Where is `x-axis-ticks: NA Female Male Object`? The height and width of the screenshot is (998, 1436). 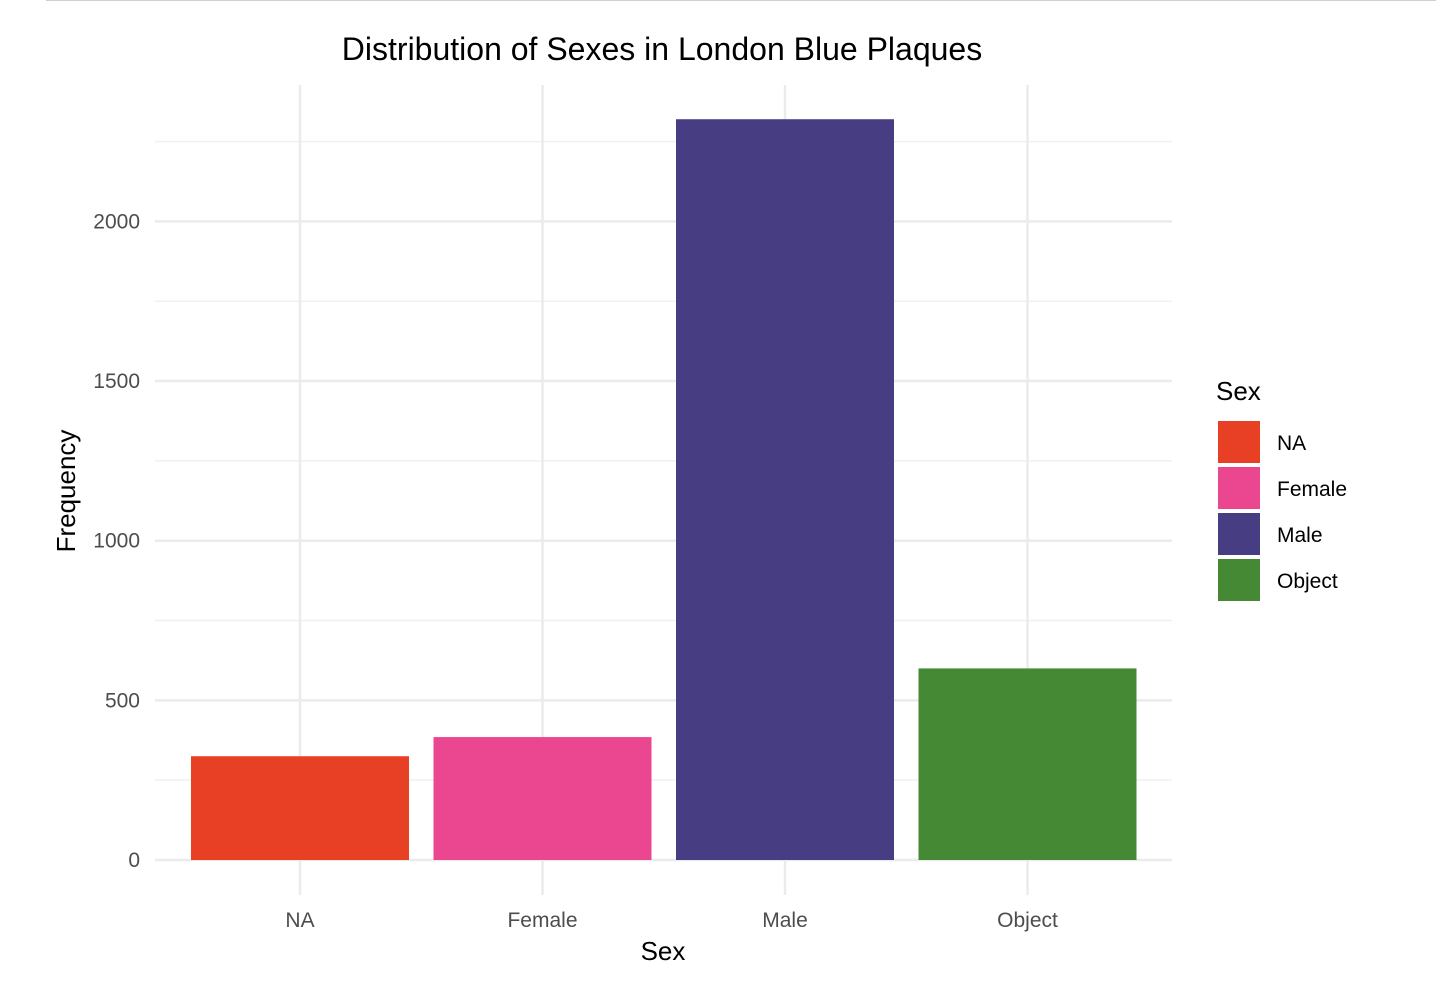
x-axis-ticks: NA Female Male Object is located at coordinates (671, 920).